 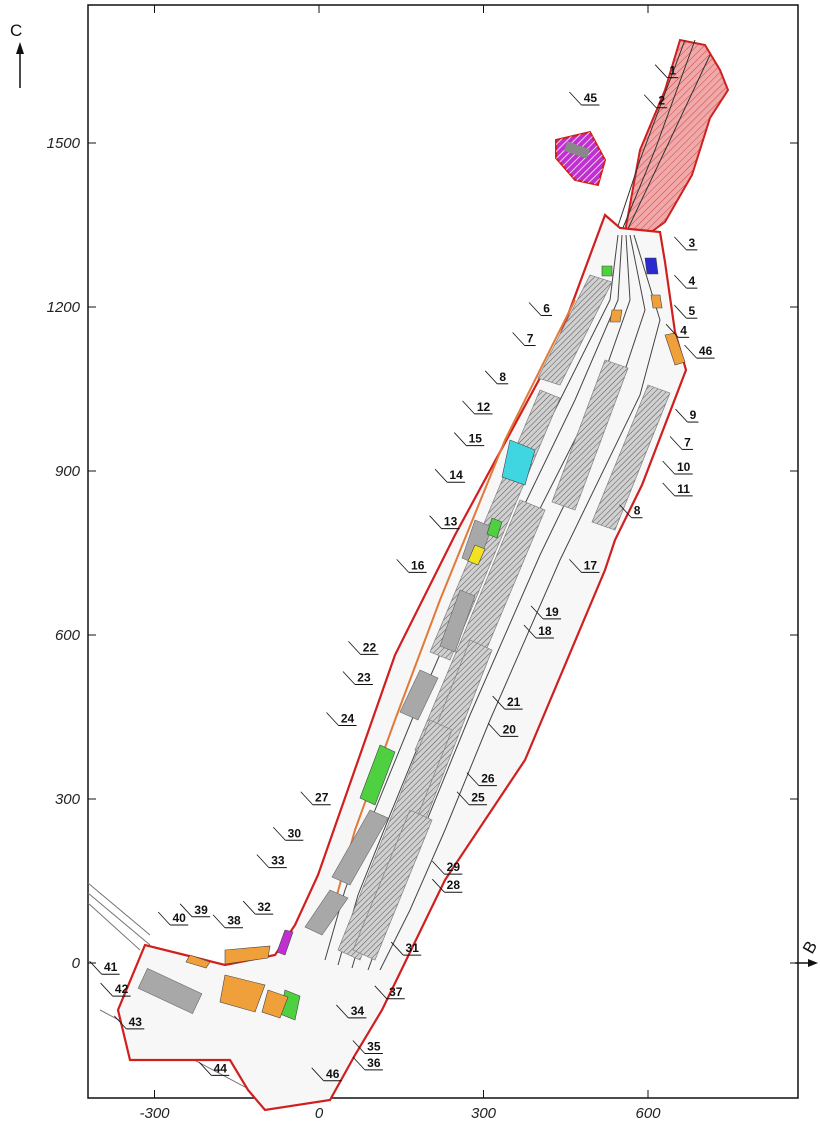 I want to click on callout-number: 36, so click(x=374, y=1063).